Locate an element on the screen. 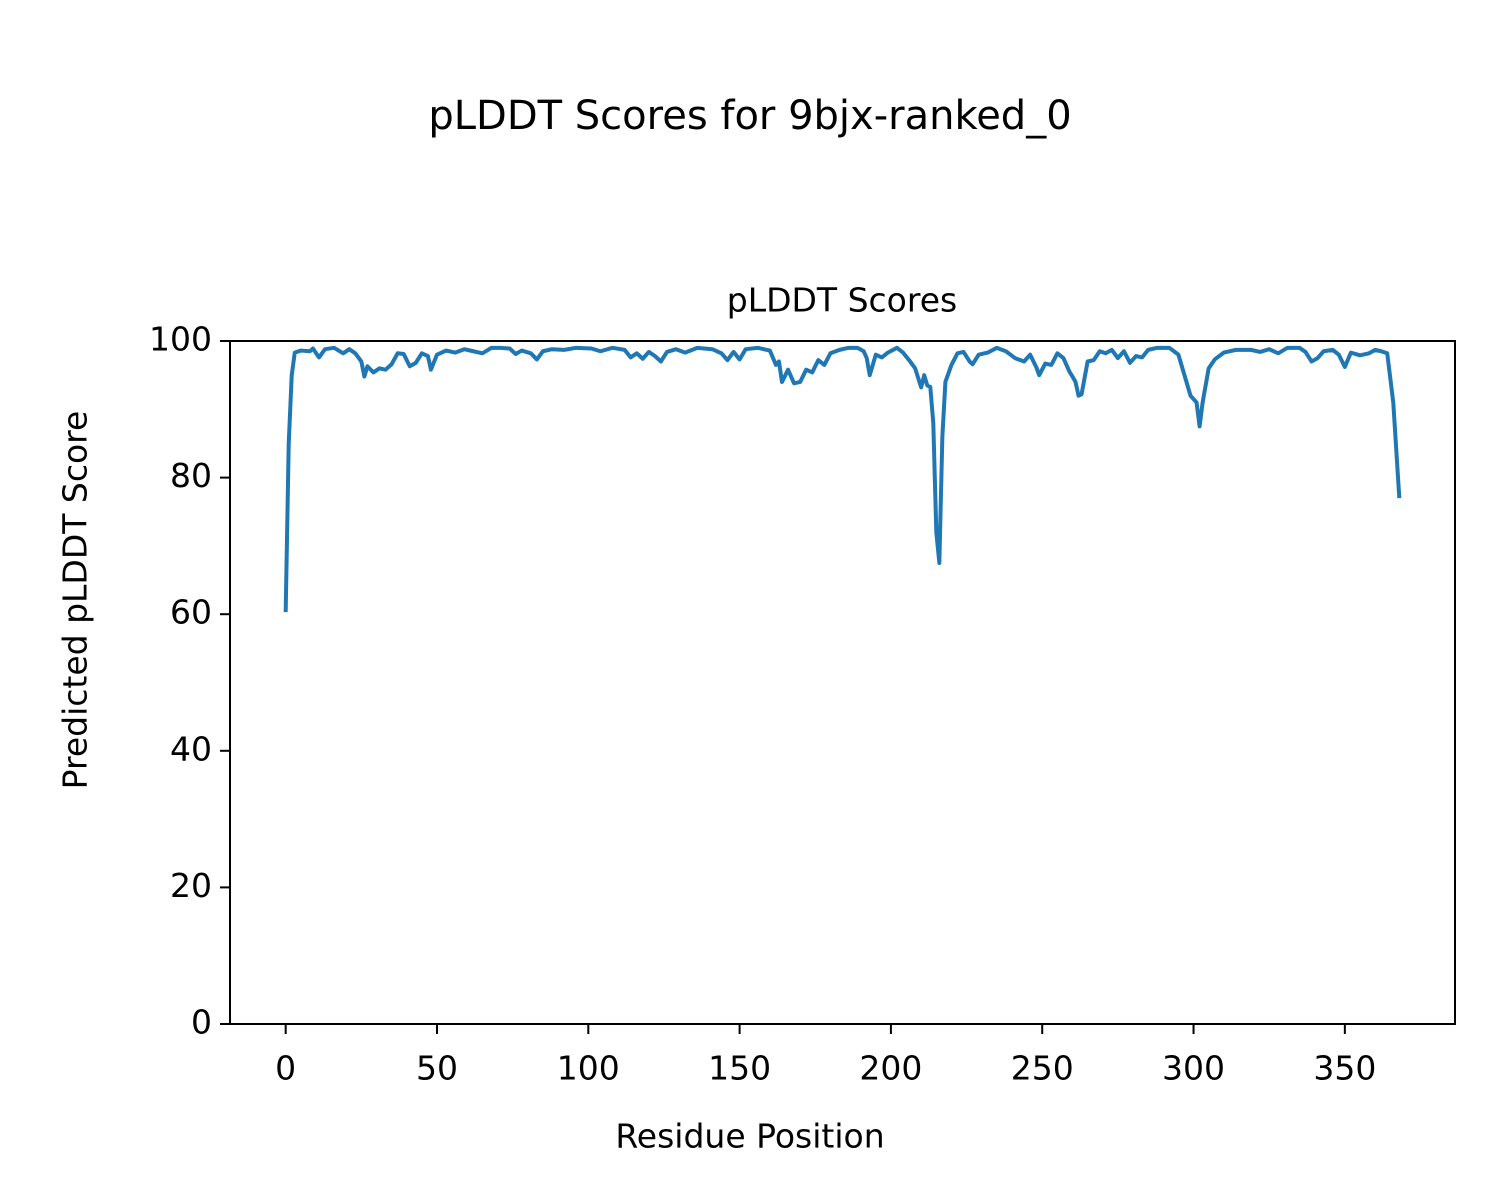  x-tick-label: 200 is located at coordinates (890, 1068).